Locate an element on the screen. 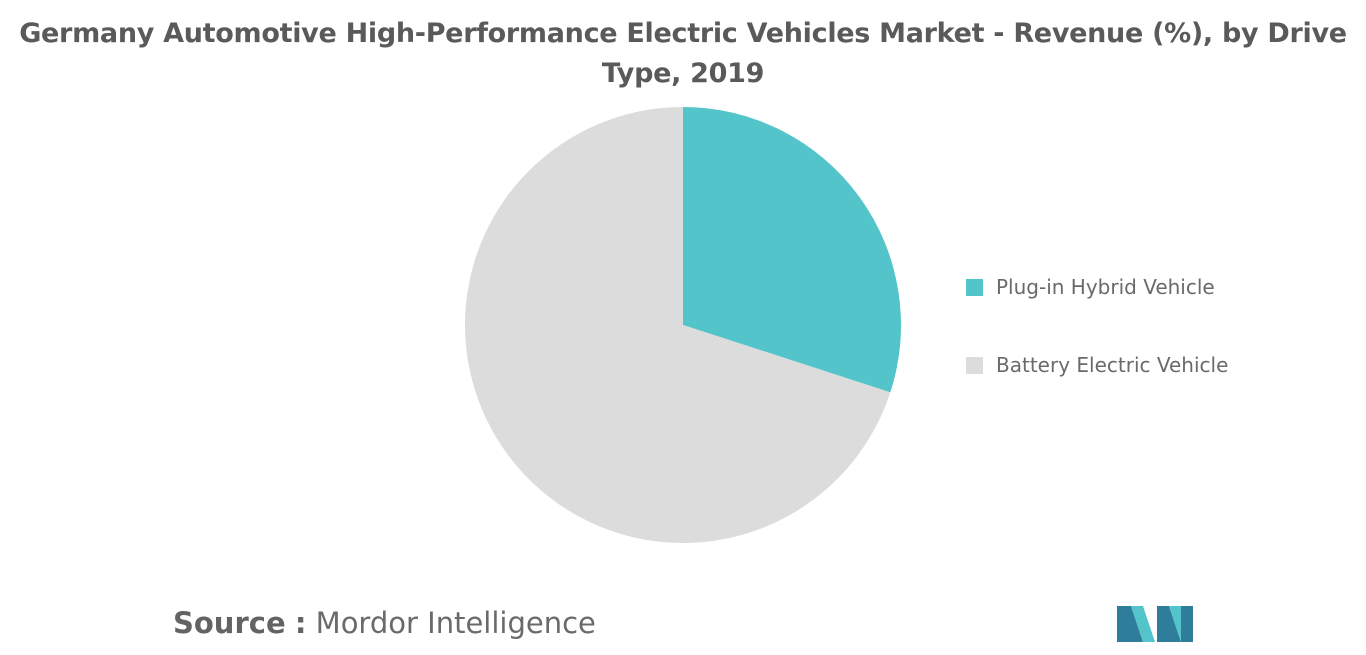  source-value: Mordor Intelligence is located at coordinates (455, 623).